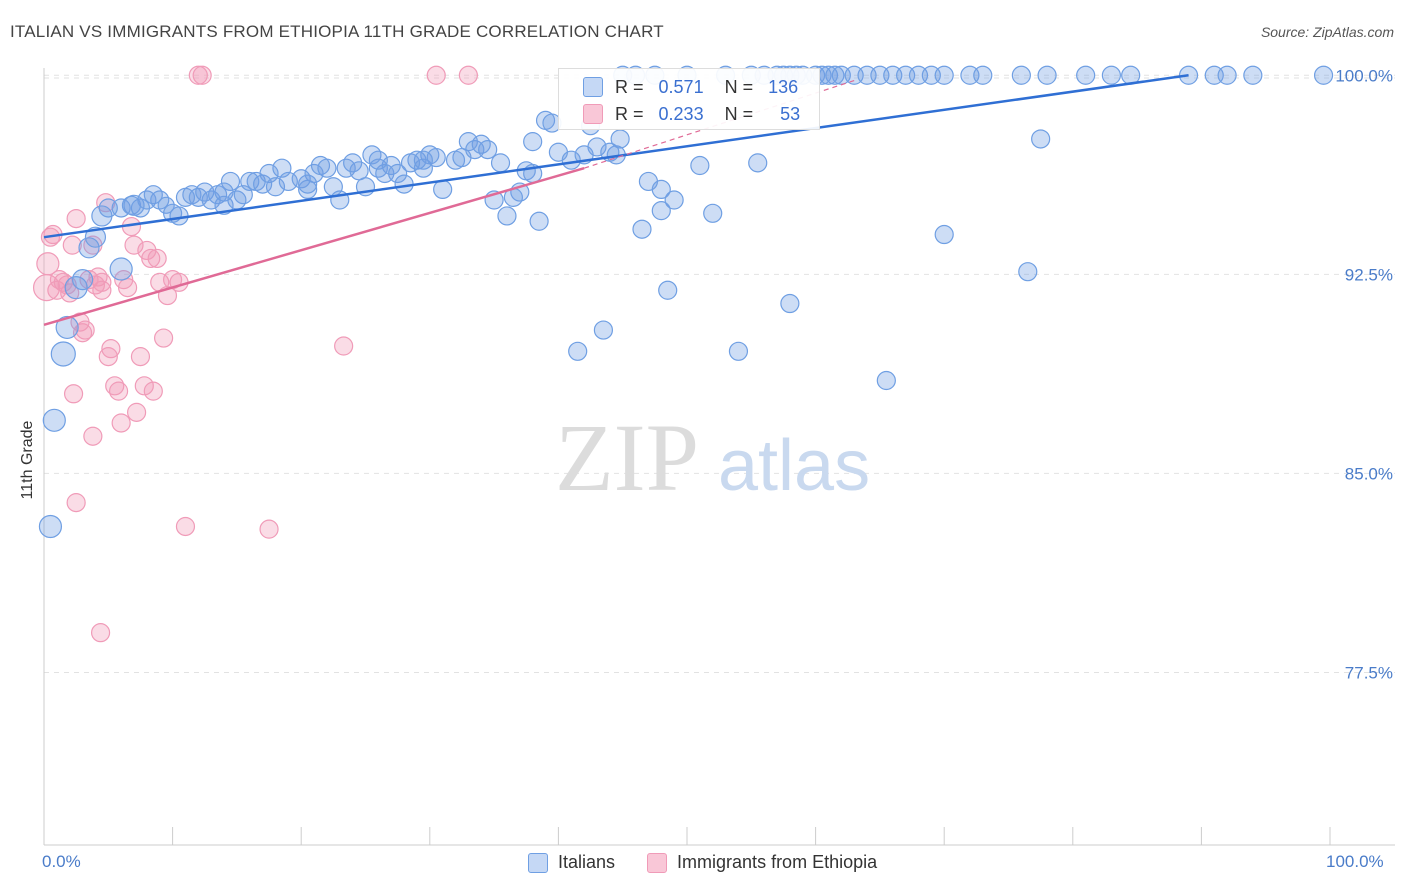  What do you see at coordinates (587, 862) in the screenshot?
I see `legend-label: Italians` at bounding box center [587, 862].